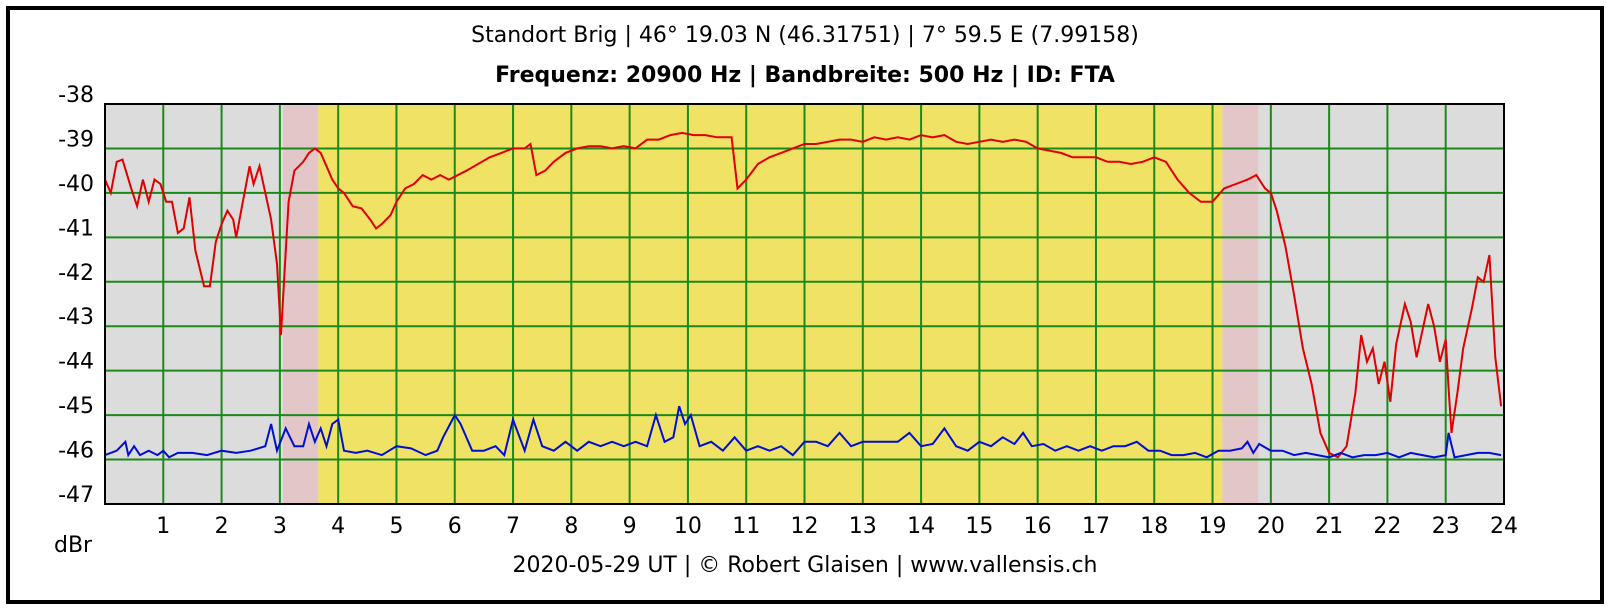  Describe the element at coordinates (571, 526) in the screenshot. I see `x-tick-label: 8` at that location.